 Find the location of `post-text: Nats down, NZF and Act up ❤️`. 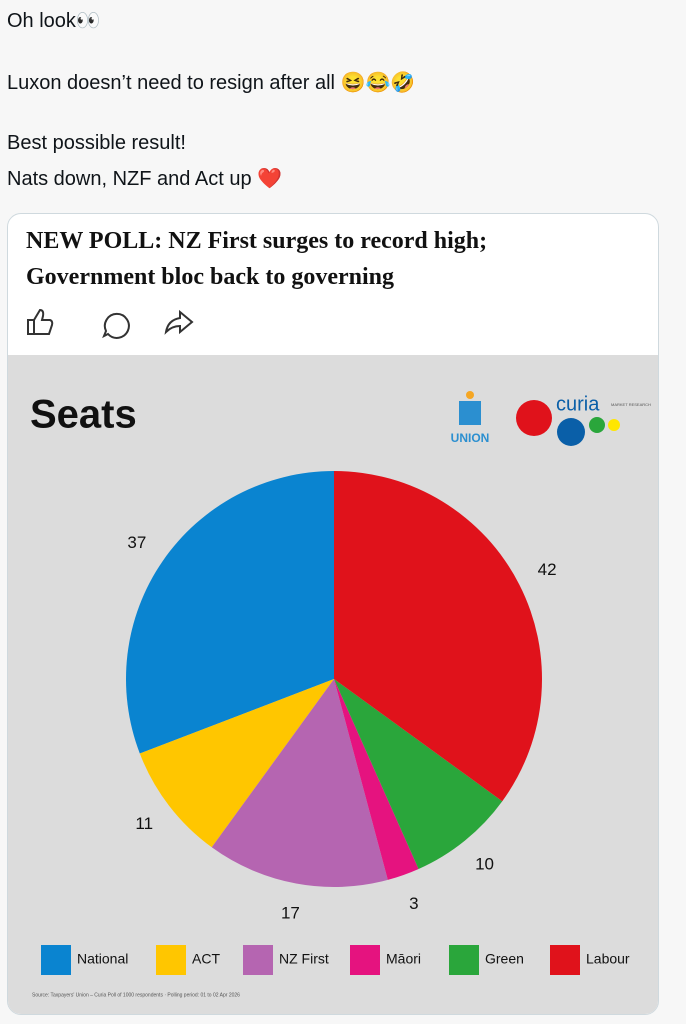

post-text: Nats down, NZF and Act up ❤️ is located at coordinates (145, 179).